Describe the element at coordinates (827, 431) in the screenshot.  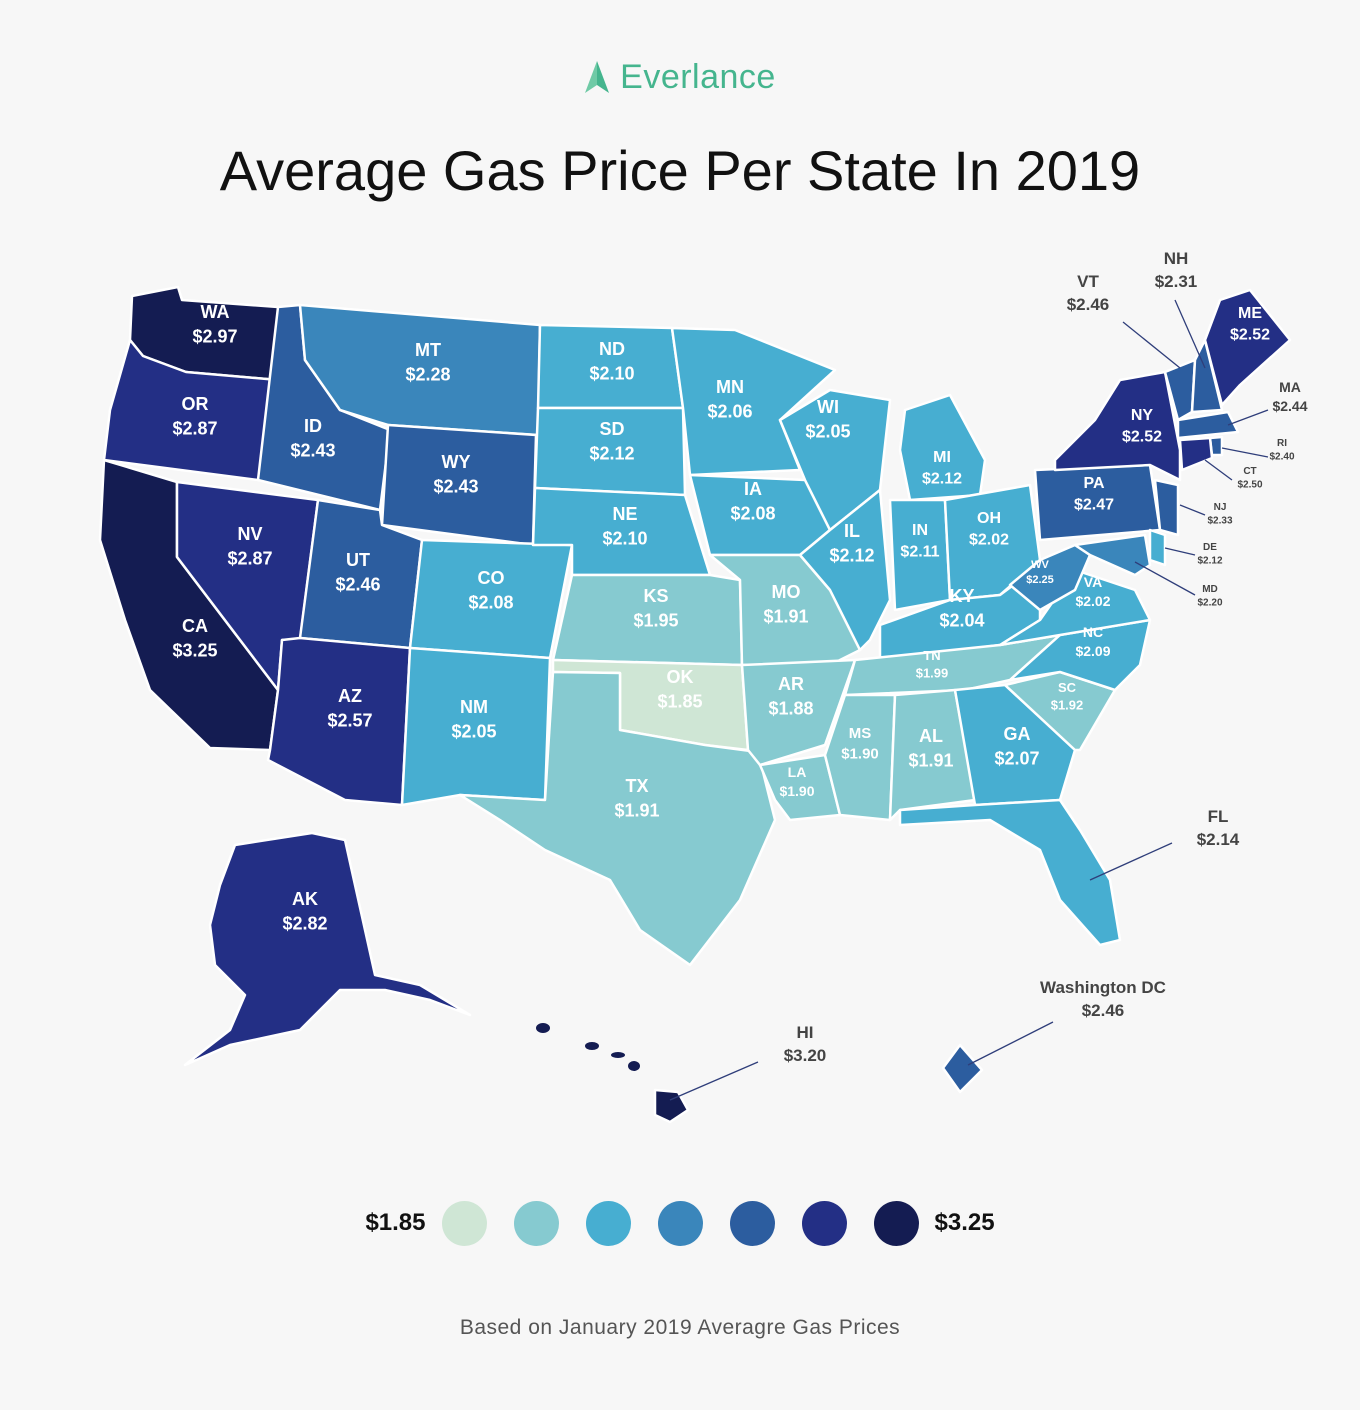
I see `state-price-wi: $2.05` at that location.